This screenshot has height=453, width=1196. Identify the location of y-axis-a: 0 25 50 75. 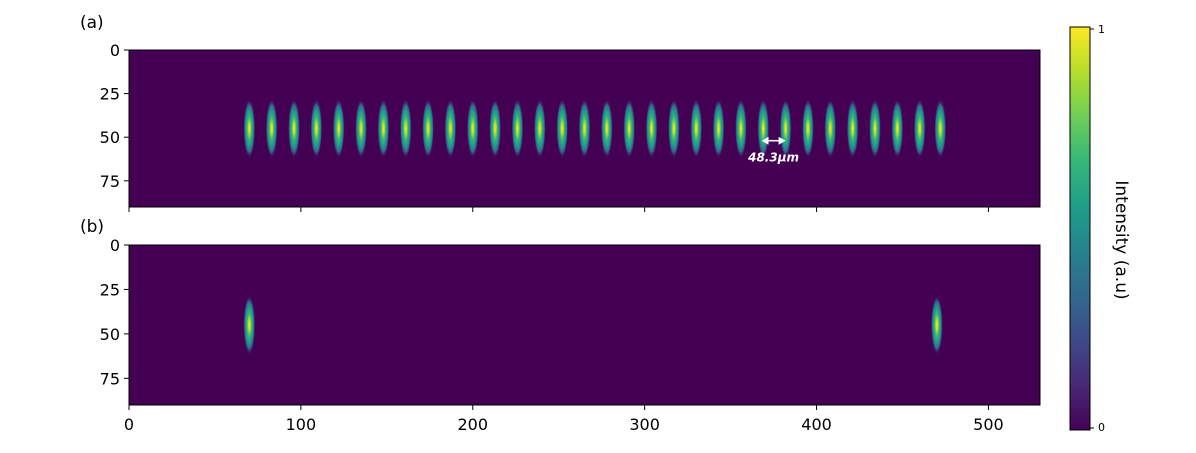
(114, 116).